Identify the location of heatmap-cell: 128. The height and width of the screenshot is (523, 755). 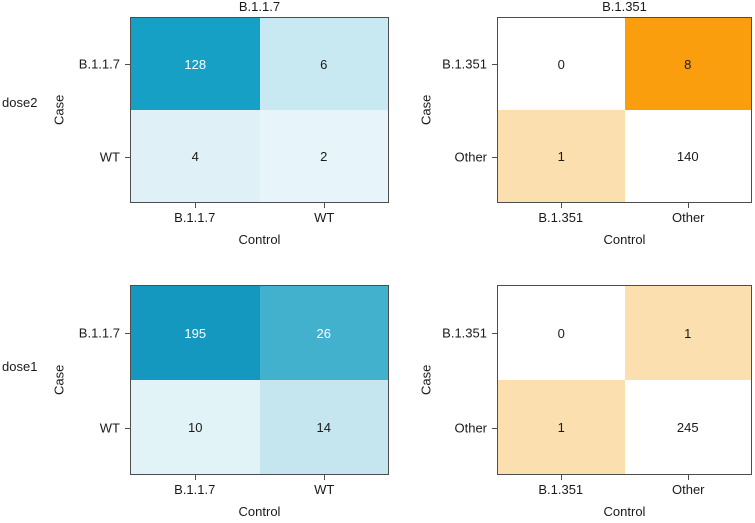
(195, 64).